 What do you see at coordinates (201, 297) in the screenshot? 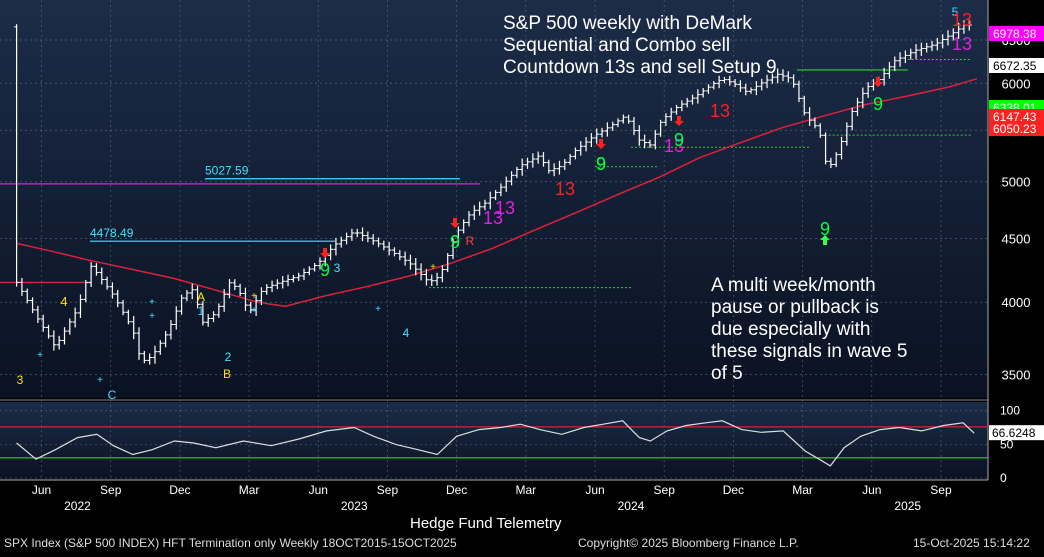
I see `signal-label: A` at bounding box center [201, 297].